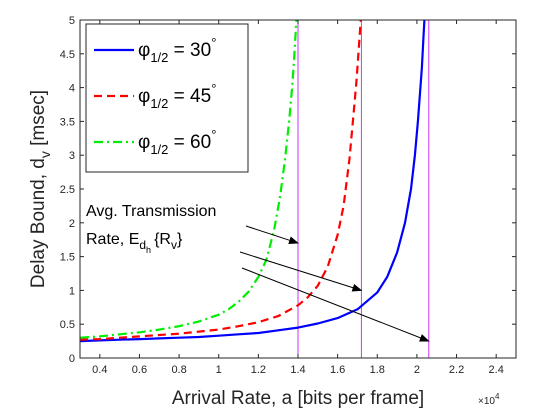  Describe the element at coordinates (178, 370) in the screenshot. I see `x-tick-label: 0.8` at that location.